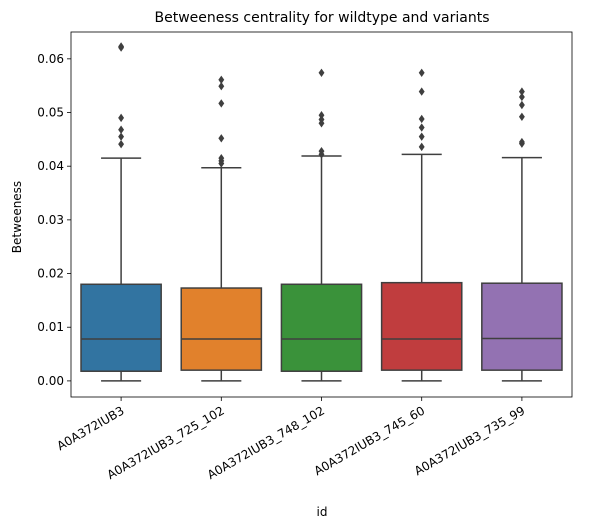  Describe the element at coordinates (470, 440) in the screenshot. I see `x-tick-label: A0A372IUB3_735_99` at that location.